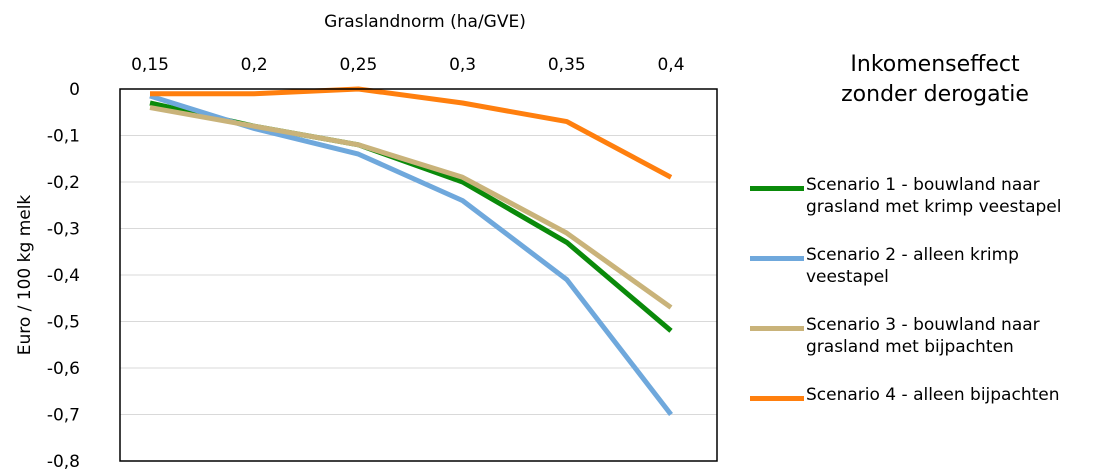 Image resolution: width=1109 pixels, height=471 pixels. I want to click on y-tick-labels: 0 -0,1 -0,2 -0,3 -0,4 -0,5 -0,6 -0,7 -0,8, so click(63, 275).